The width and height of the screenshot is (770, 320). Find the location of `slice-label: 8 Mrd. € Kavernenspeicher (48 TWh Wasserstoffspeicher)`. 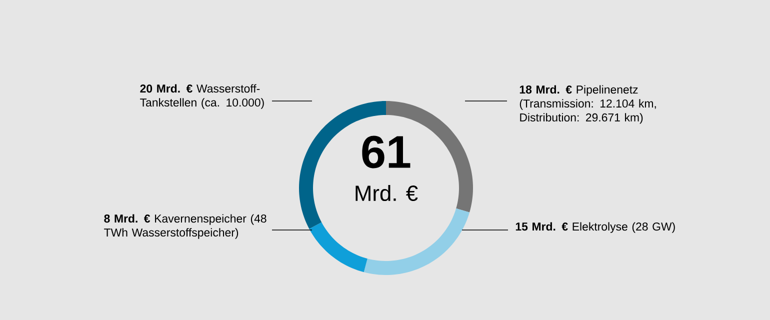

slice-label: 8 Mrd. € Kavernenspeicher (48 TWh Wasserstoffspeicher) is located at coordinates (185, 226).